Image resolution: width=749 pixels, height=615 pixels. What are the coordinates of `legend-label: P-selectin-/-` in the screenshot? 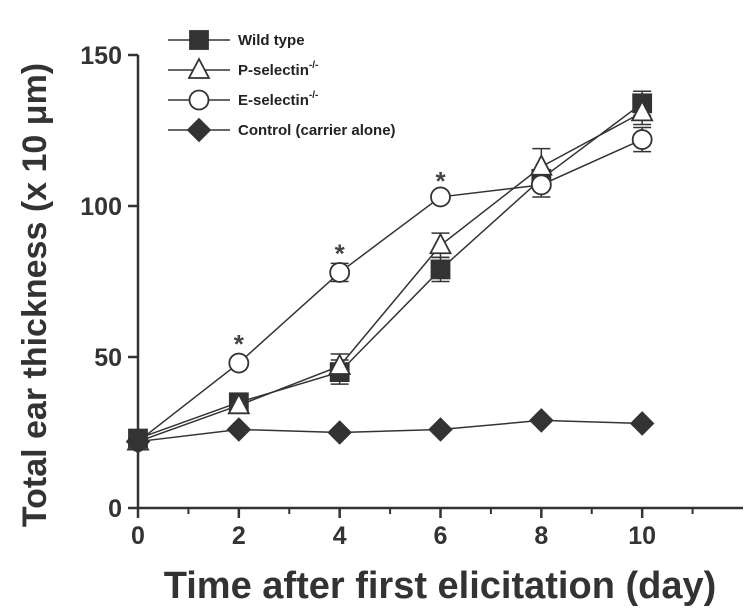 It's located at (278, 69).